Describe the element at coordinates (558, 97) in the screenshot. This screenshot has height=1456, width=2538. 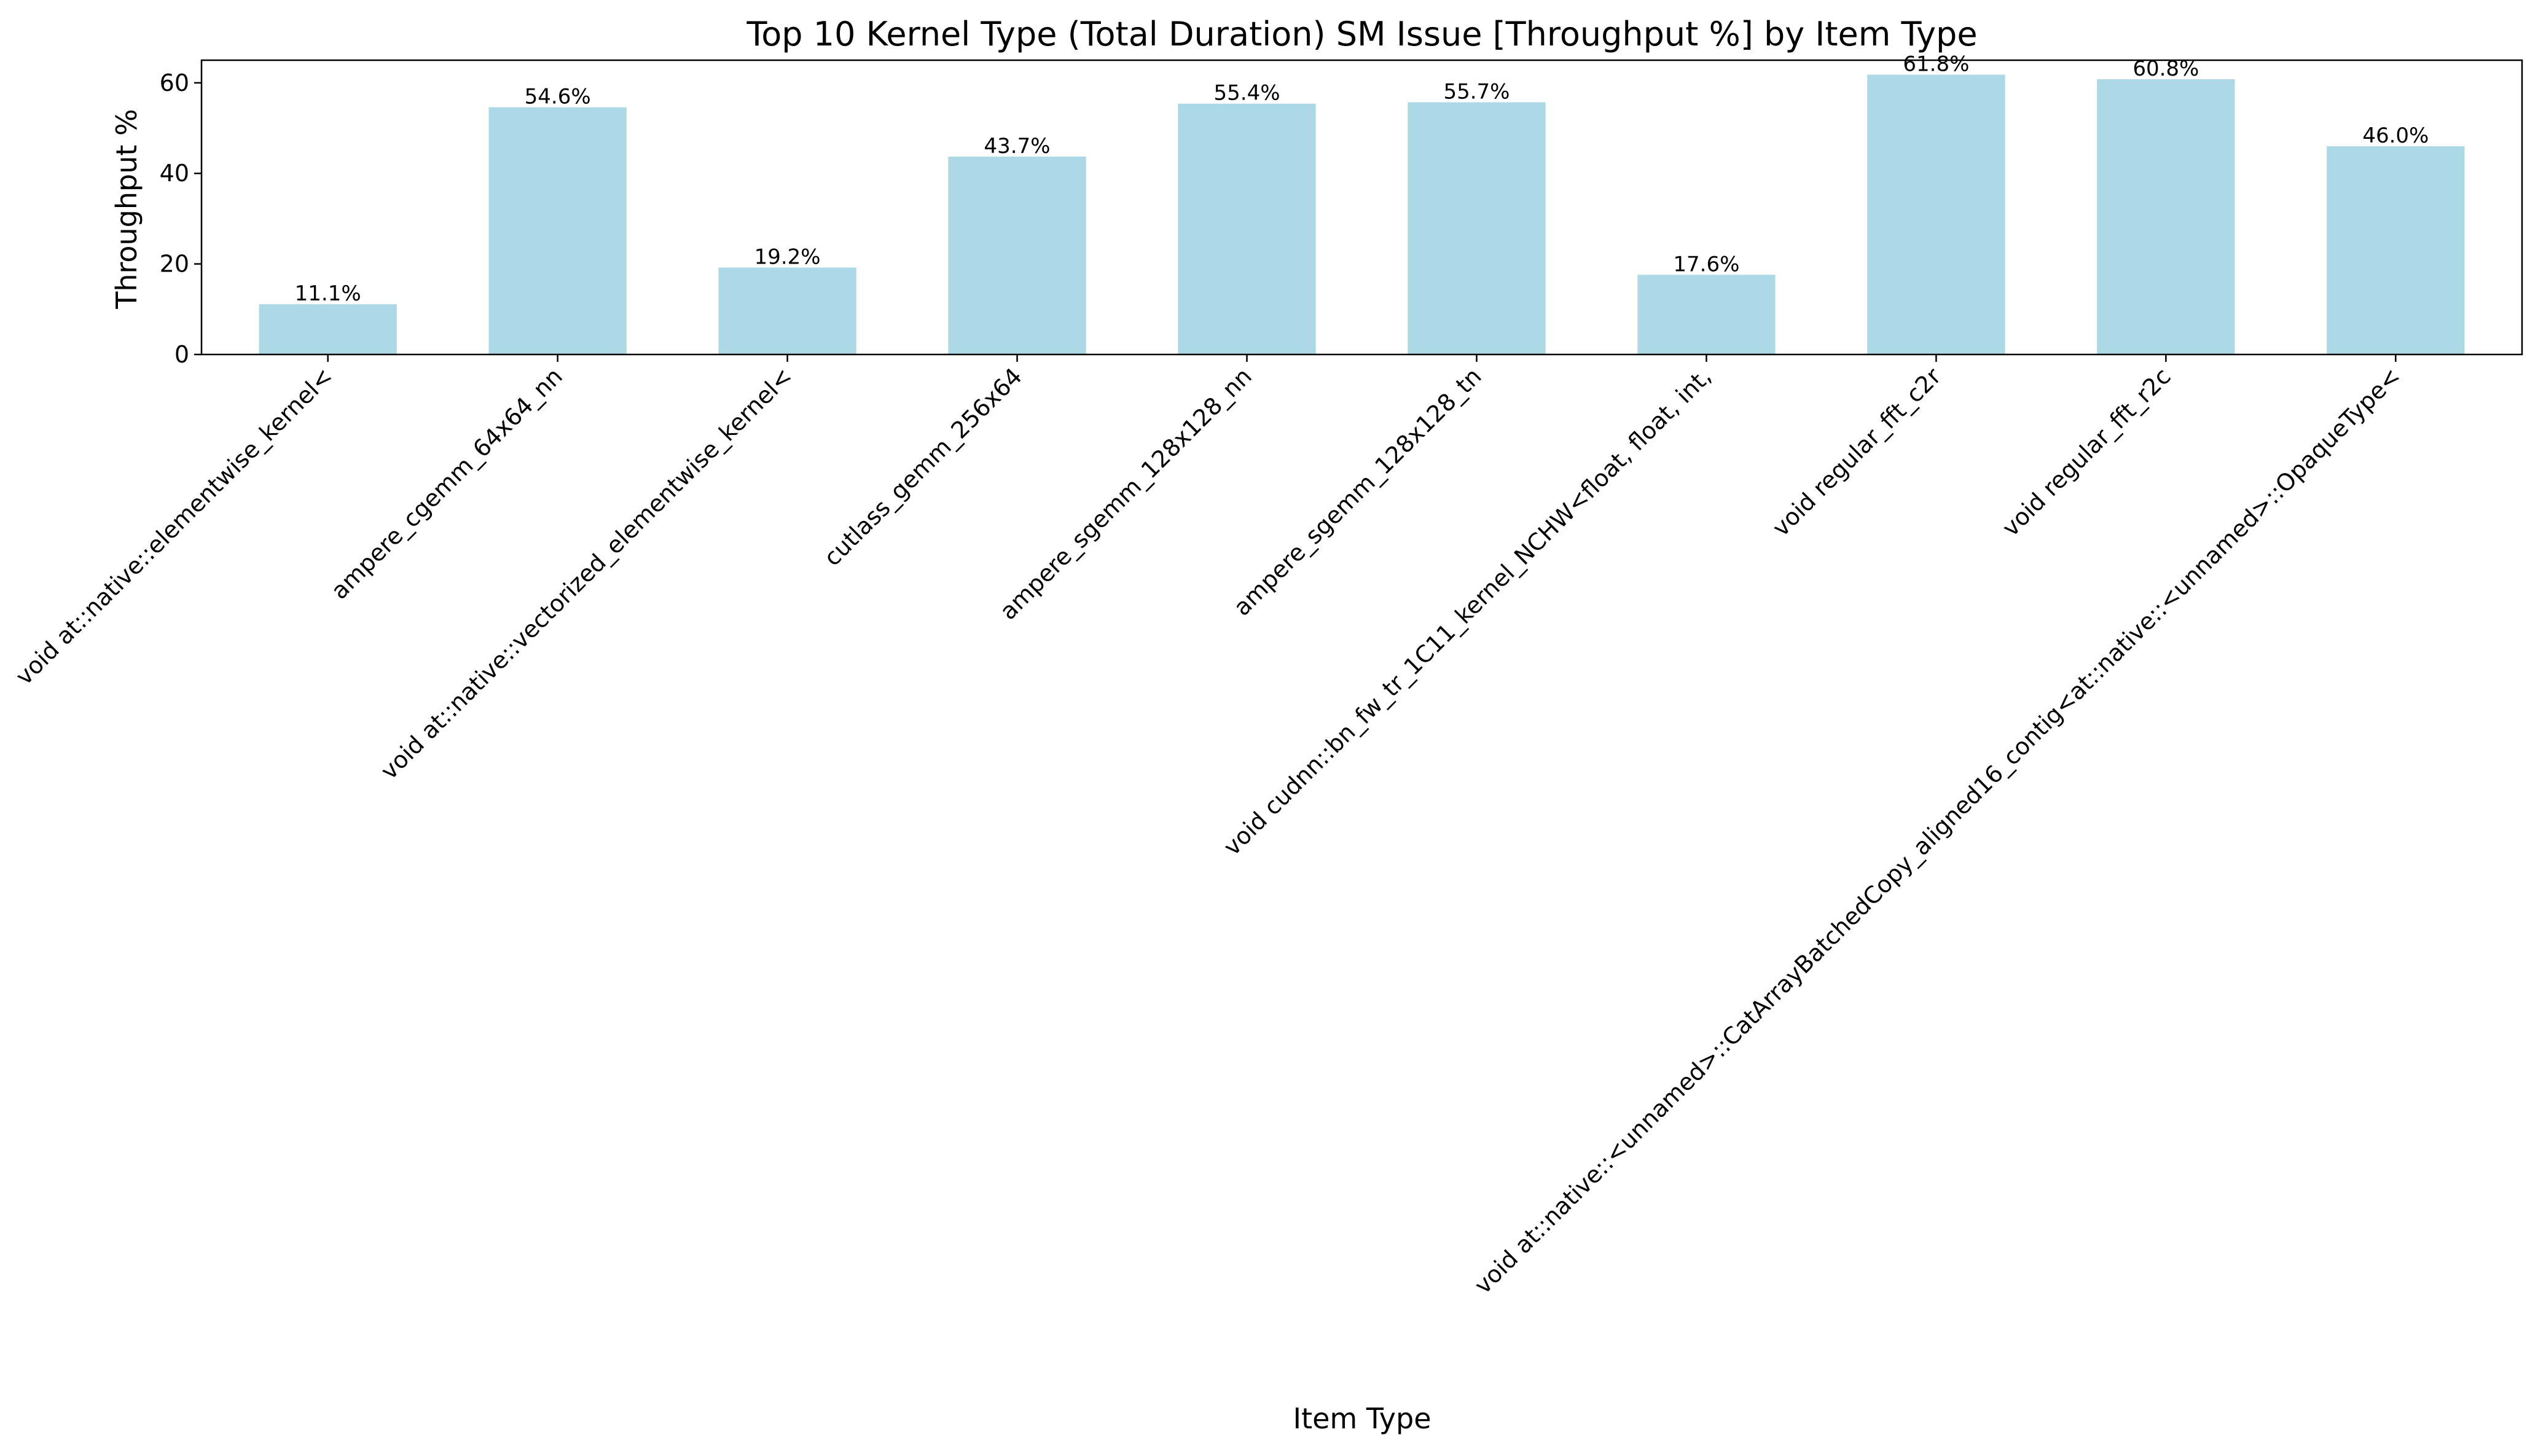
I see `data-label: 54.6%` at that location.